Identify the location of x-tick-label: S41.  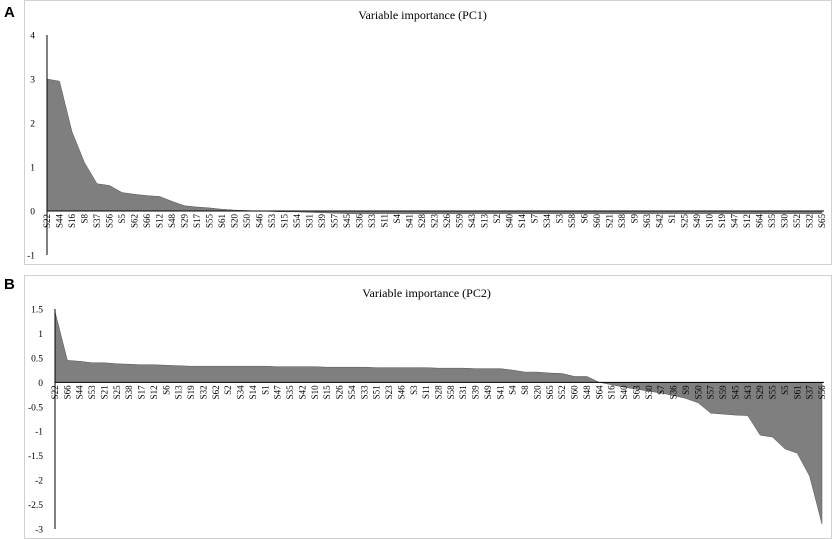
(410, 221).